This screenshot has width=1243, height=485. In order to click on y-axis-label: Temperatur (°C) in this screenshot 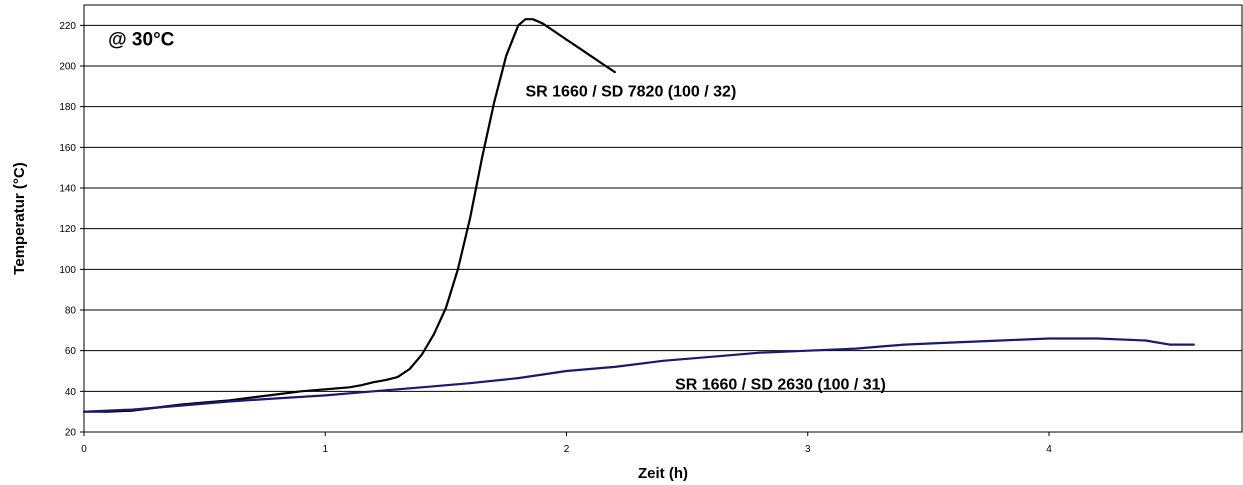, I will do `click(19, 218)`.